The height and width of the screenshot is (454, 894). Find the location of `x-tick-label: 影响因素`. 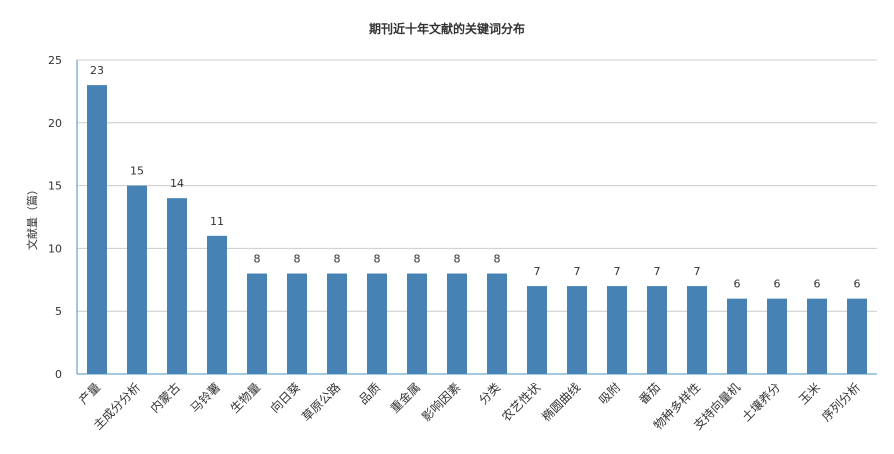

x-tick-label: 影响因素 is located at coordinates (441, 402).